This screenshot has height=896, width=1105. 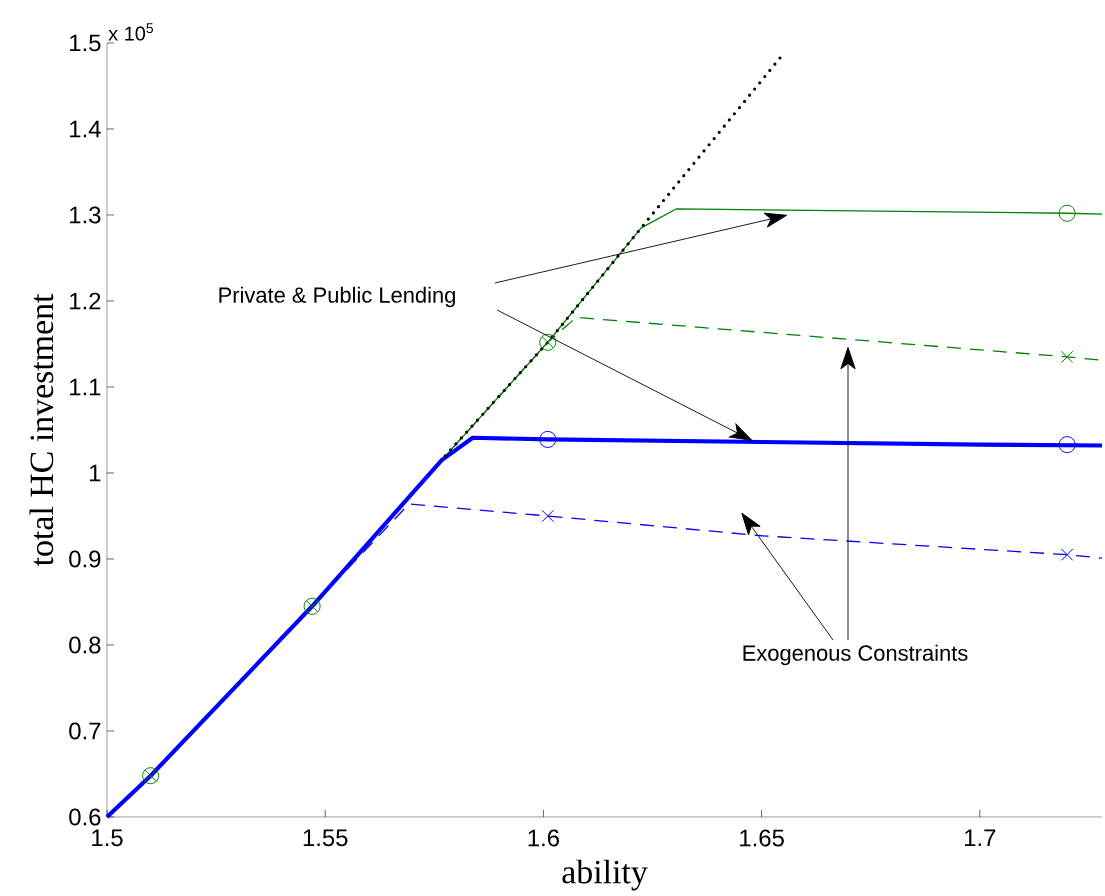 What do you see at coordinates (85, 215) in the screenshot?
I see `y-tick-label: 1.3` at bounding box center [85, 215].